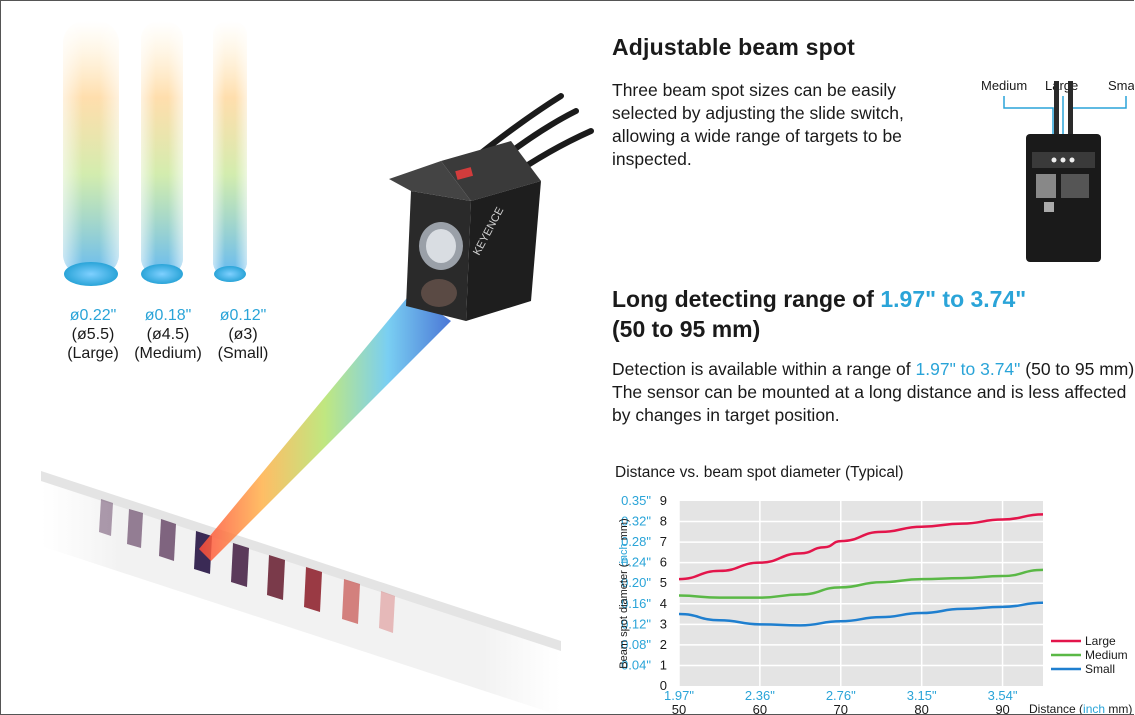 This screenshot has height=715, width=1135. Describe the element at coordinates (636, 623) in the screenshot. I see `y-tick-label-inch: 0.12"` at that location.